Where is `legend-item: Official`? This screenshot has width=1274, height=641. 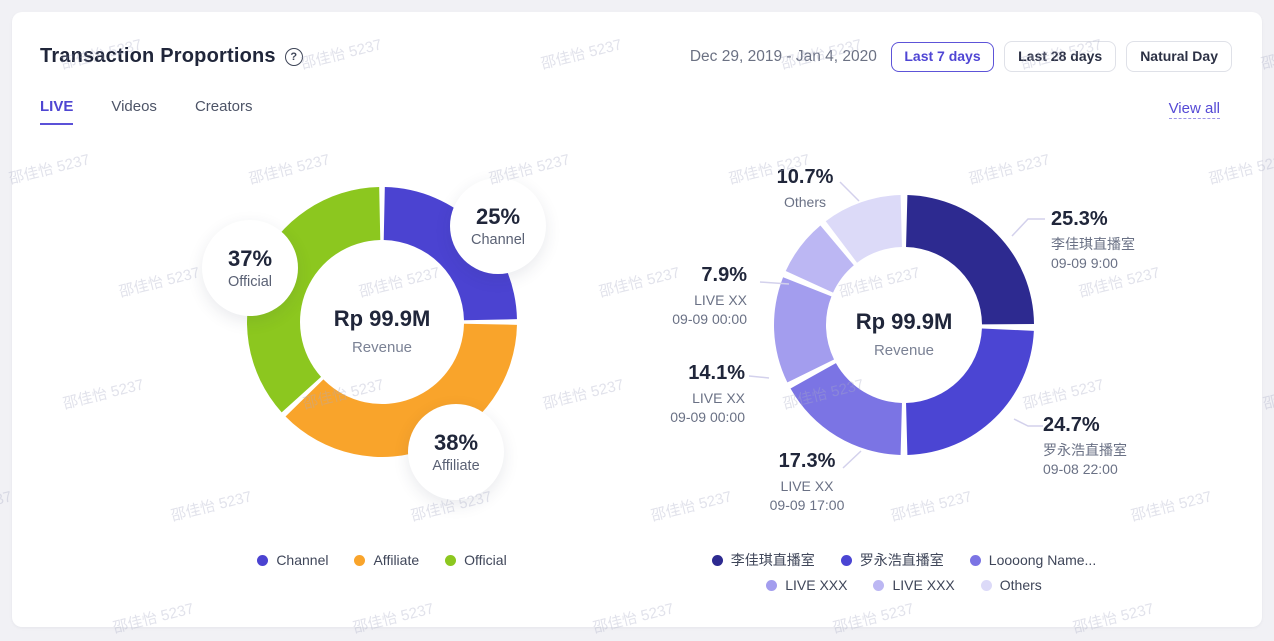 legend-item: Official is located at coordinates (476, 560).